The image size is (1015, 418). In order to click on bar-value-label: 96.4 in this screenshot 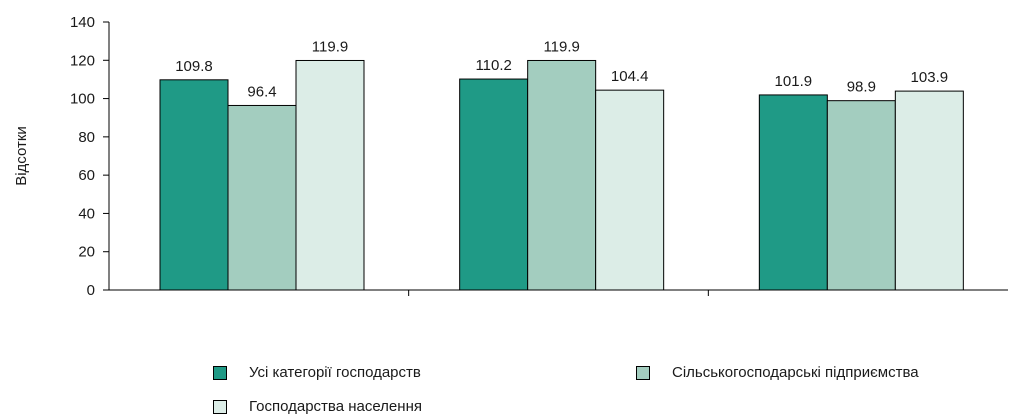, I will do `click(261, 91)`.